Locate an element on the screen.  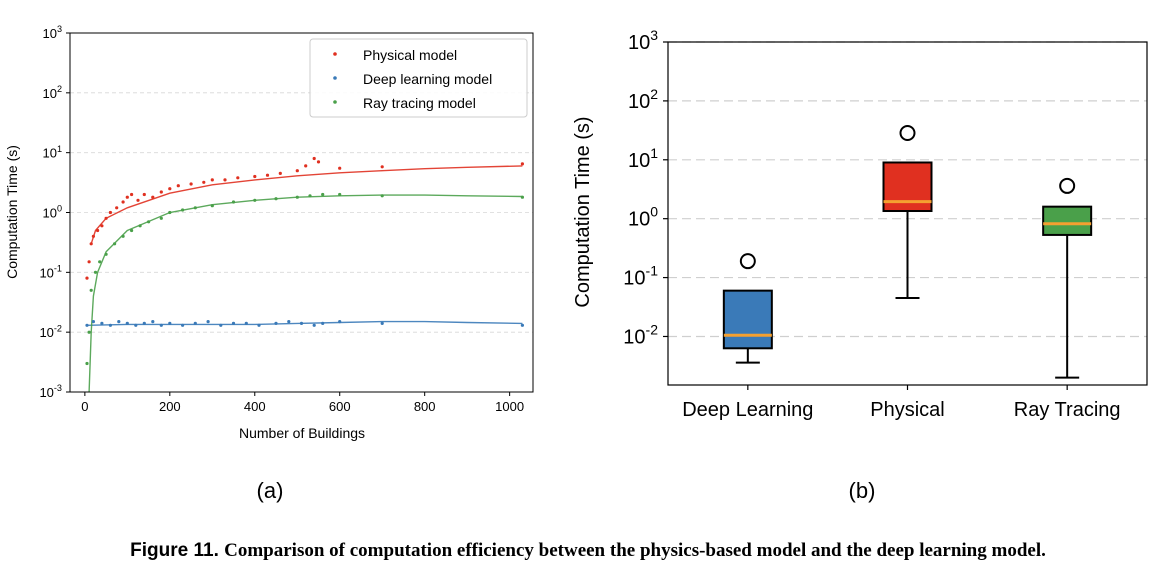
panel-a-x-axis-label: Number of Buildings is located at coordinates (302, 433).